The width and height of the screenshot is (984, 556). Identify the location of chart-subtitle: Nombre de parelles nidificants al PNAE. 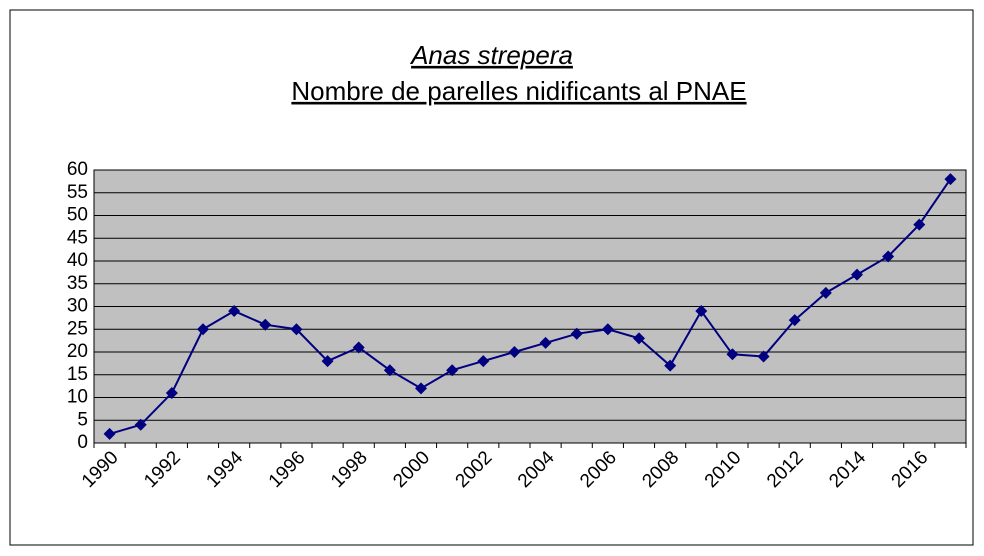
(518, 91).